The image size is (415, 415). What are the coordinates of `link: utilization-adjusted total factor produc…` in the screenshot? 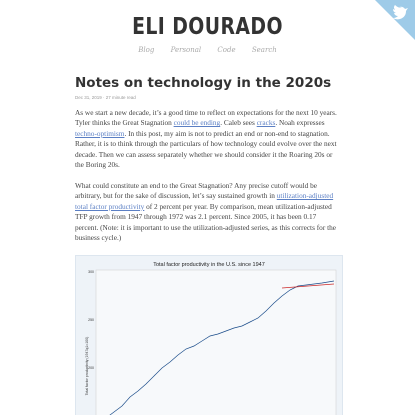 It's located at (204, 201).